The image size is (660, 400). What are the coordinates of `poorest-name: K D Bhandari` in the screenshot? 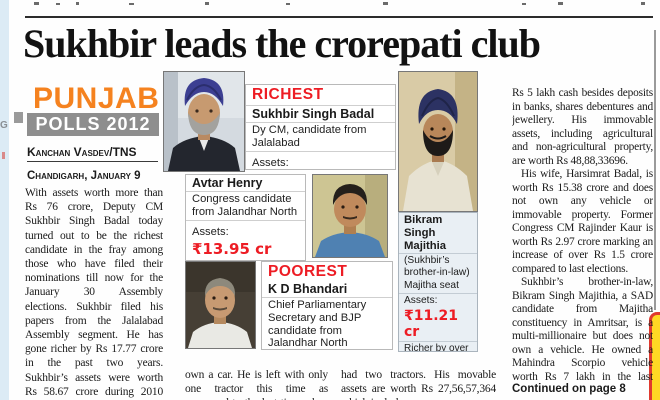 It's located at (327, 289).